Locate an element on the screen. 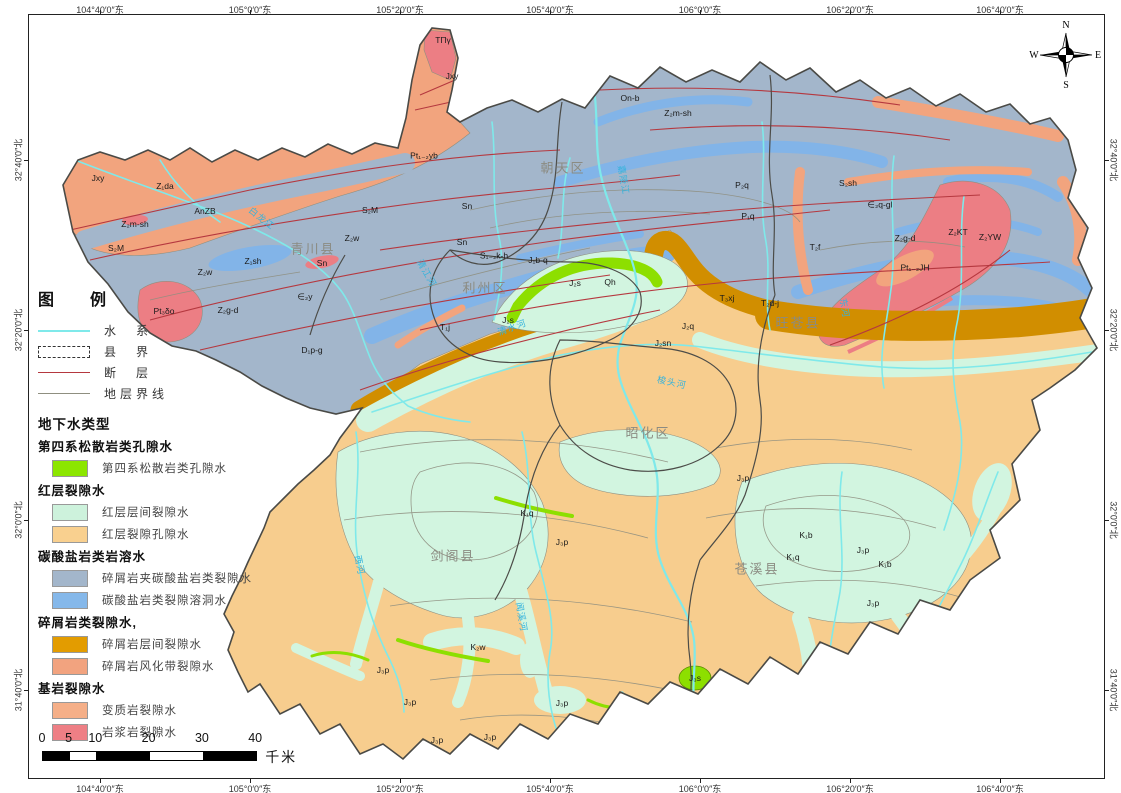 The height and width of the screenshot is (793, 1121). scale-bar-number: 5 is located at coordinates (69, 738).